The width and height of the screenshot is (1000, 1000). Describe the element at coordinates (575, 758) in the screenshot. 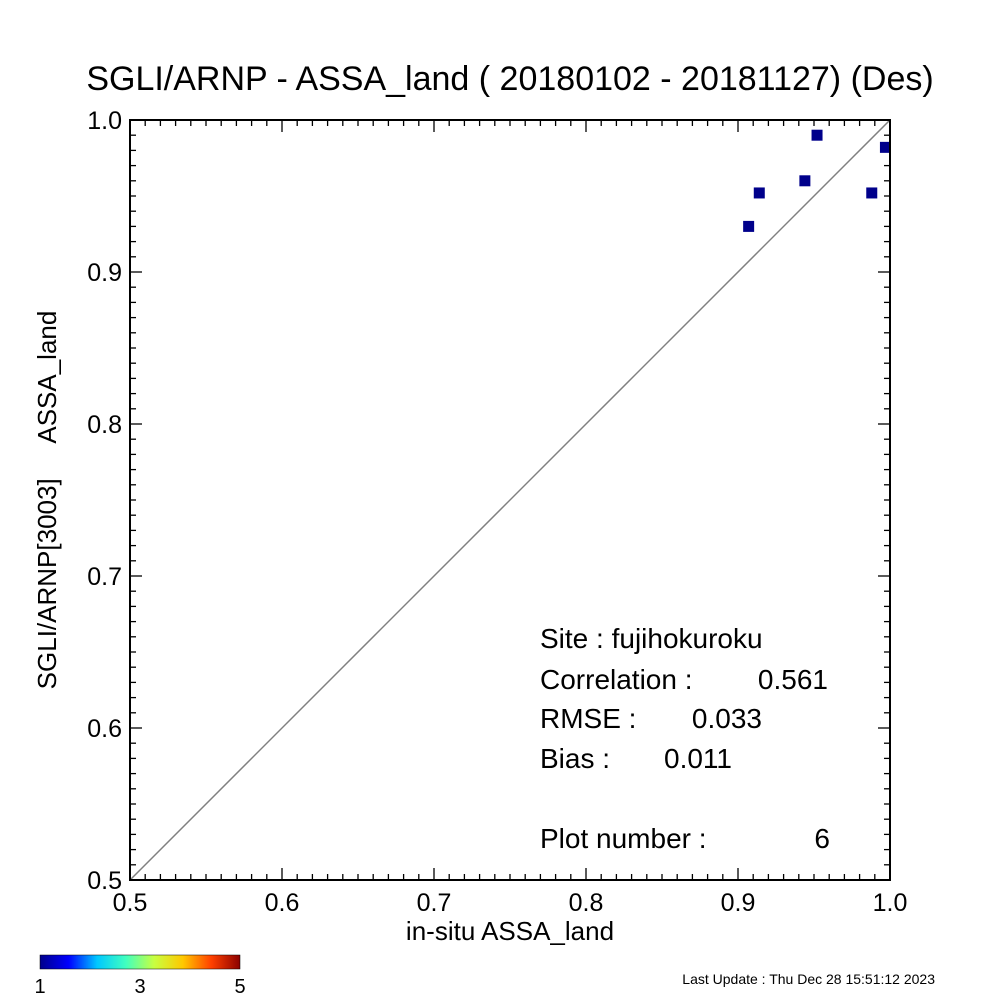

I see `bias-label: Bias :` at that location.